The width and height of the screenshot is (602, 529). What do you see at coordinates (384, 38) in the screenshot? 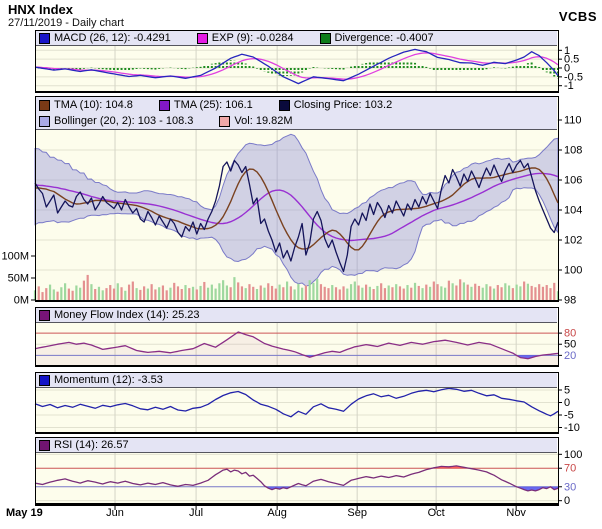
I see `legend-label: Divergence: -0.4007` at bounding box center [384, 38].